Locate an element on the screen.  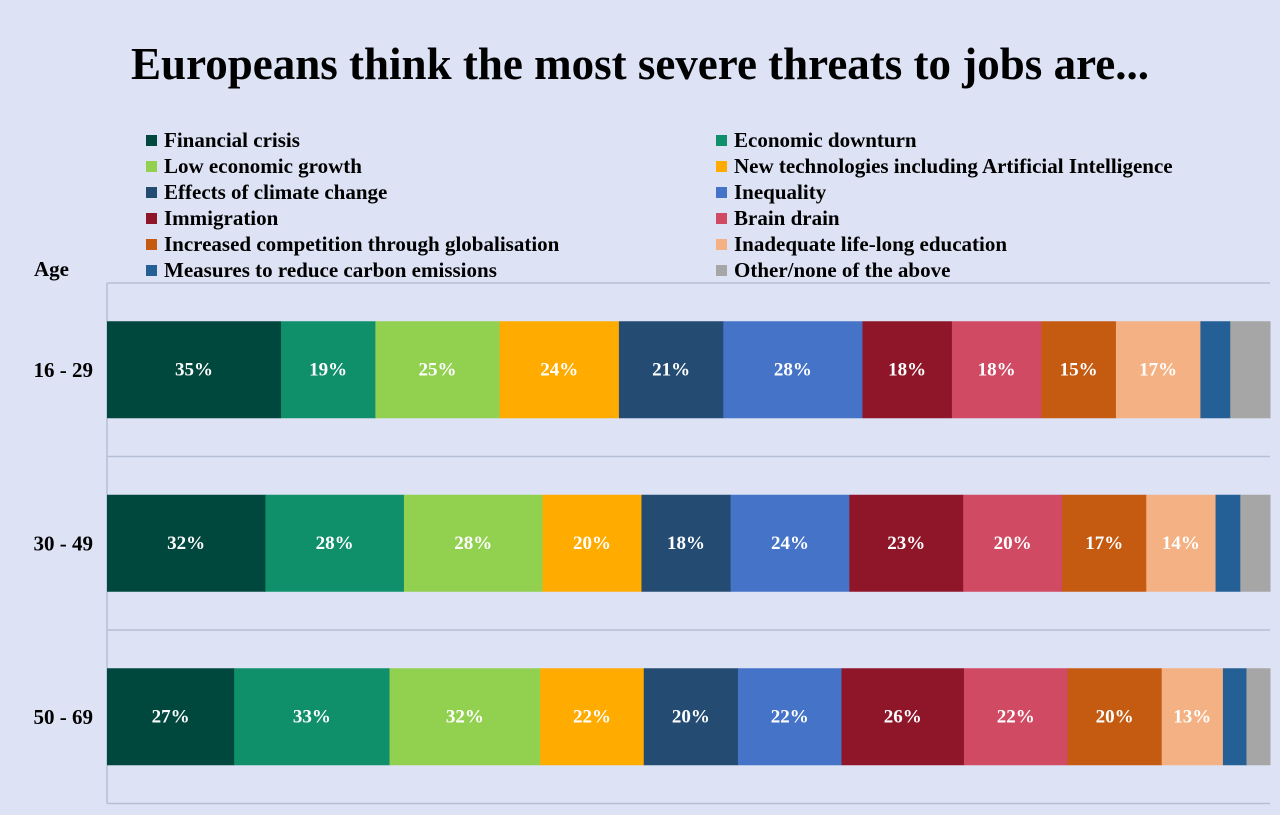
legend-item: Financial crisis is located at coordinates (223, 140).